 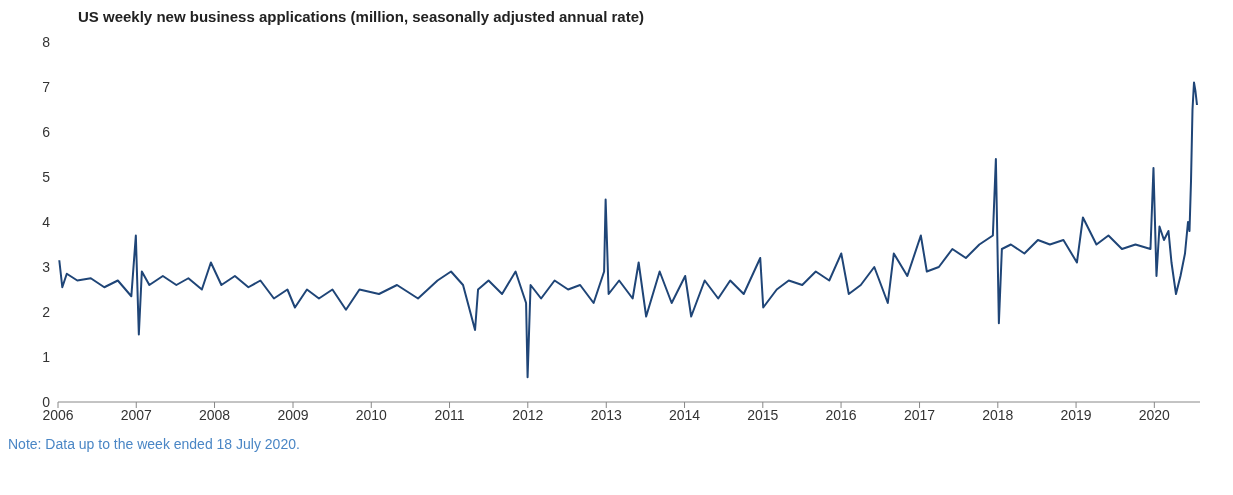 What do you see at coordinates (606, 414) in the screenshot?
I see `x-tick-label: 2013` at bounding box center [606, 414].